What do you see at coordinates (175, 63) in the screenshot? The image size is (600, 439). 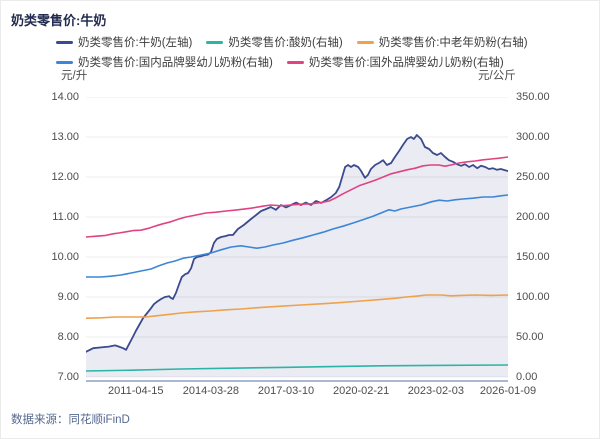 I see `legend-item-label: 奶类零售价:国内品牌婴幼儿奶粉(右轴)` at bounding box center [175, 63].